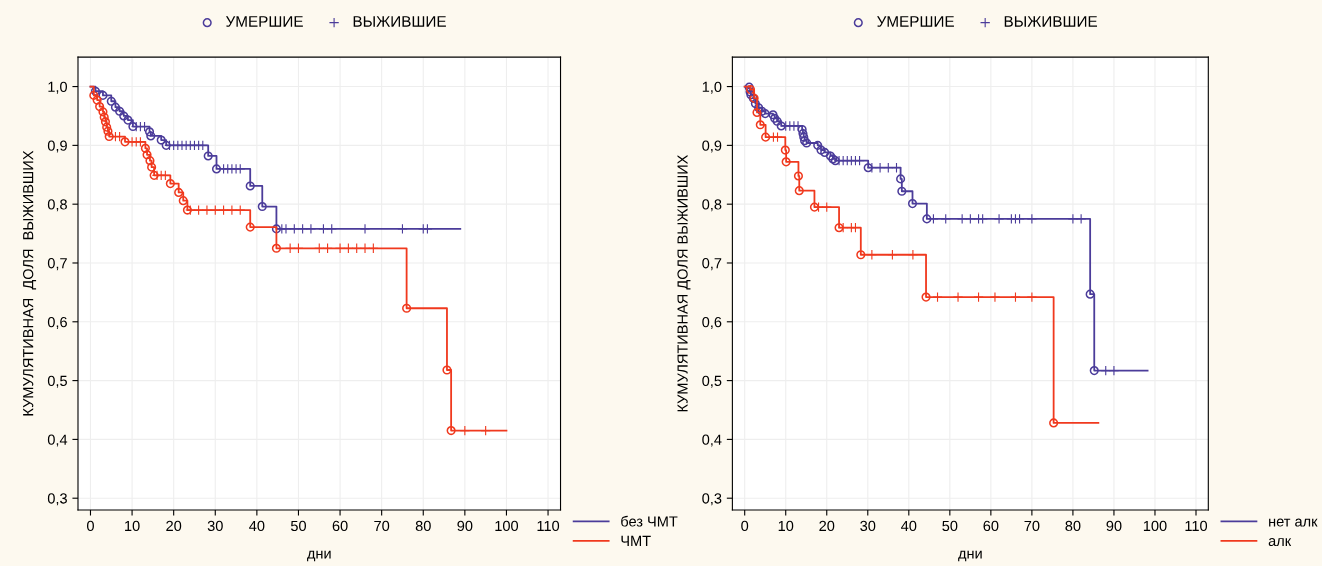 The image size is (1322, 566). What do you see at coordinates (1293, 522) in the screenshot?
I see `legend-label: нет алк` at bounding box center [1293, 522].